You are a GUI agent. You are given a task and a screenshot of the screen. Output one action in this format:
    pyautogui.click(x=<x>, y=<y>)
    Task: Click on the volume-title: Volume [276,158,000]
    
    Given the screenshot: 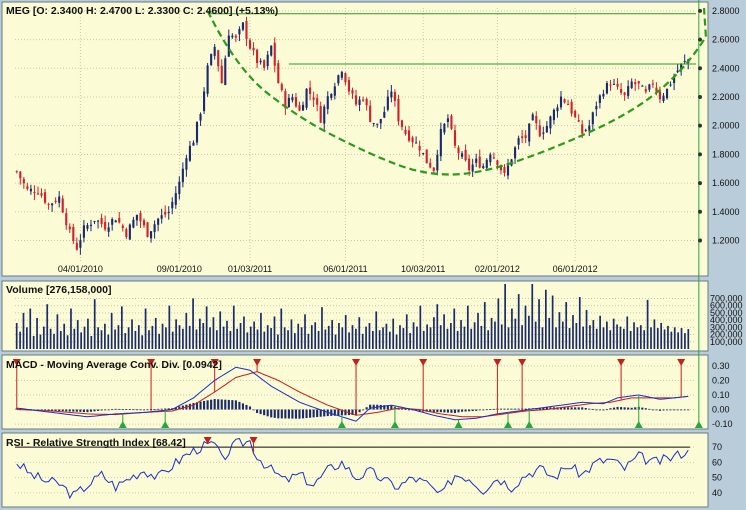 What is the action you would take?
    pyautogui.click(x=58, y=290)
    